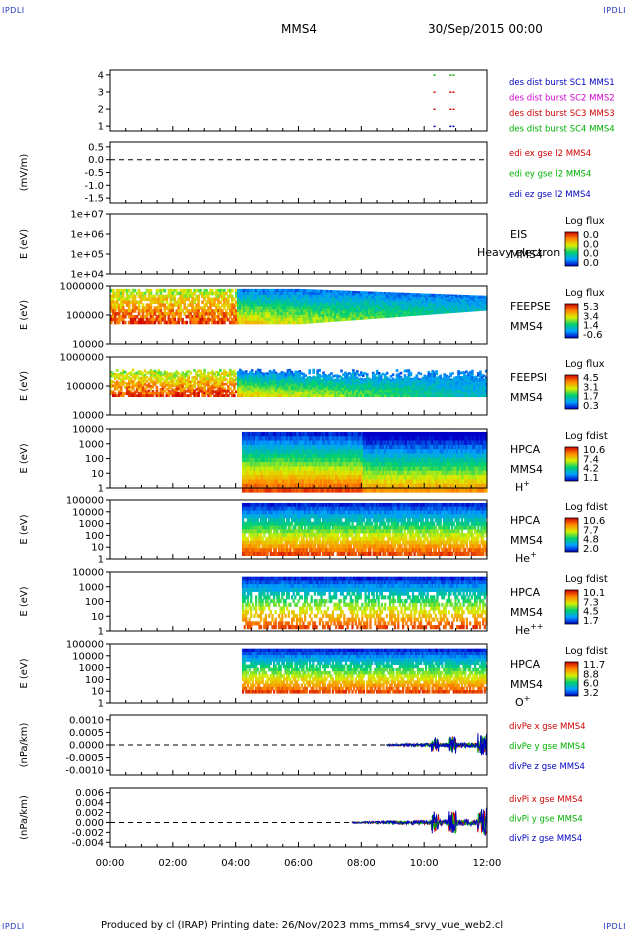 The image size is (630, 934). Describe the element at coordinates (591, 378) in the screenshot. I see `colorbar-tick-label: 4.5` at that location.